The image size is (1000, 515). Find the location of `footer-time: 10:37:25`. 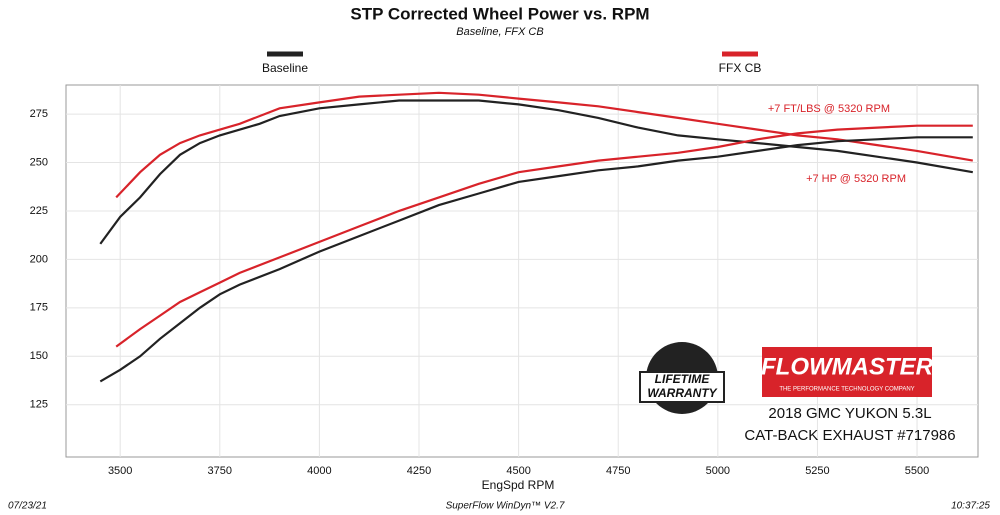

footer-time: 10:37:25 is located at coordinates (970, 506).